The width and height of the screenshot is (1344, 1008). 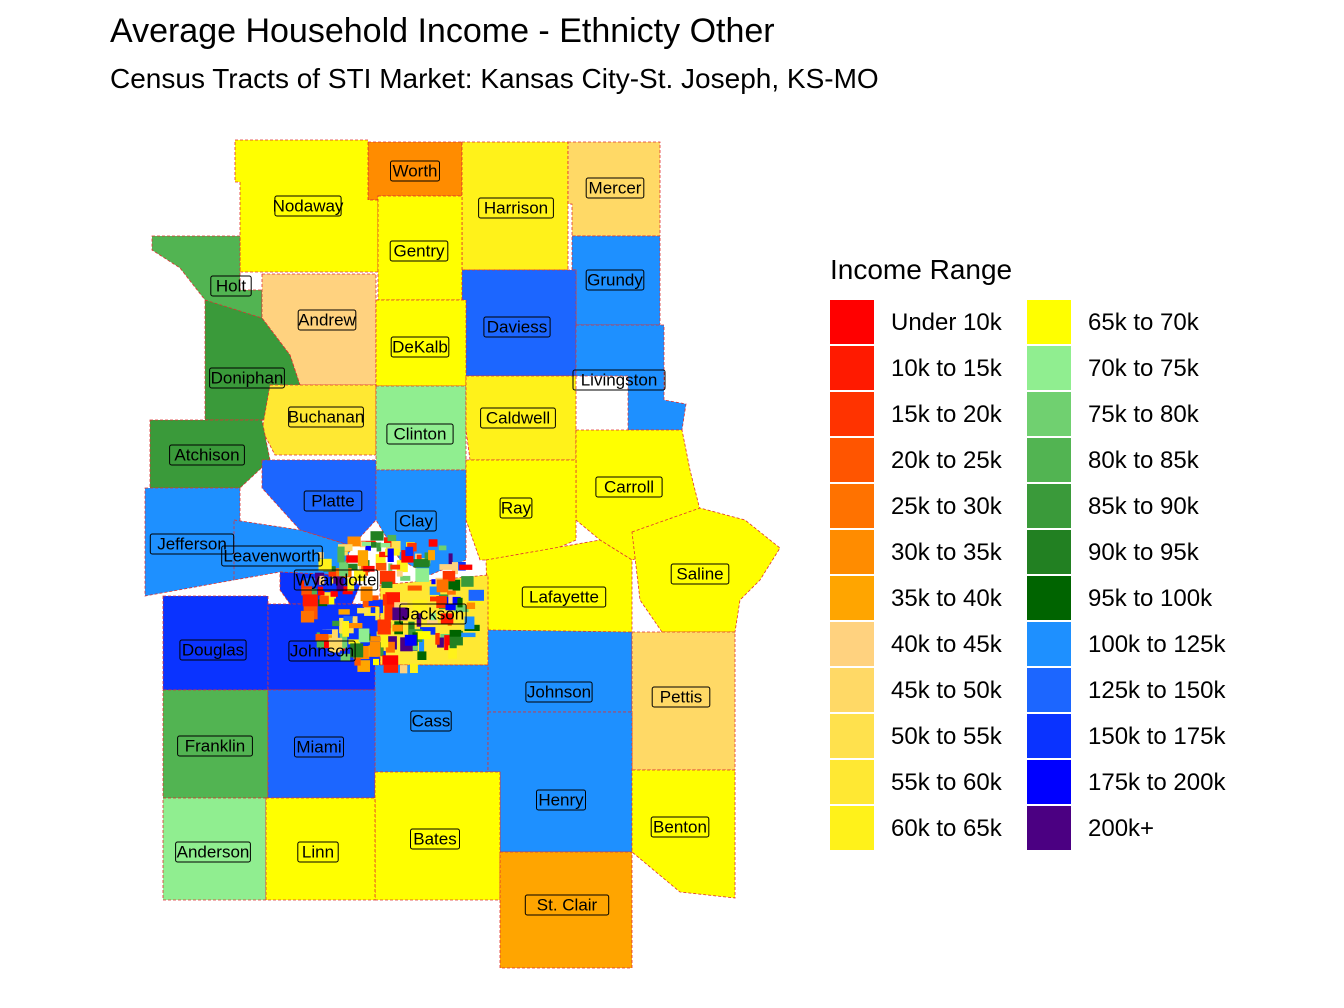 What do you see at coordinates (326, 417) in the screenshot?
I see `county-label: Buchanan` at bounding box center [326, 417].